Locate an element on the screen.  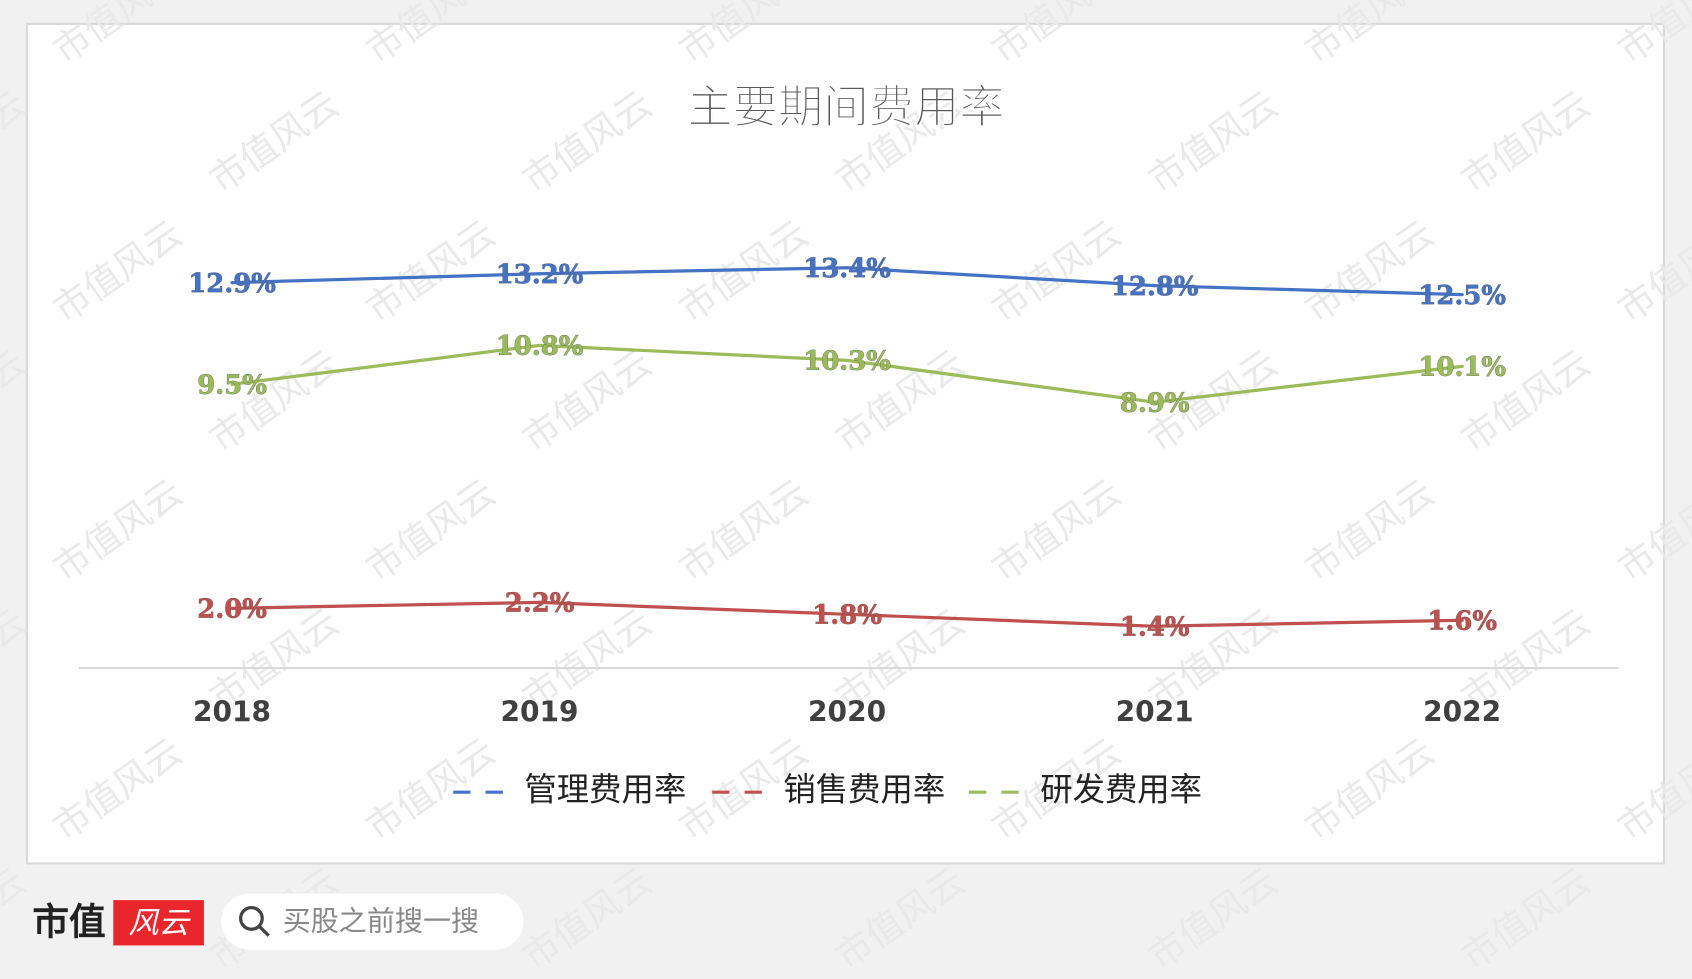
legend: 管理费用率 销售费用率 研发费用率 is located at coordinates (827, 790).